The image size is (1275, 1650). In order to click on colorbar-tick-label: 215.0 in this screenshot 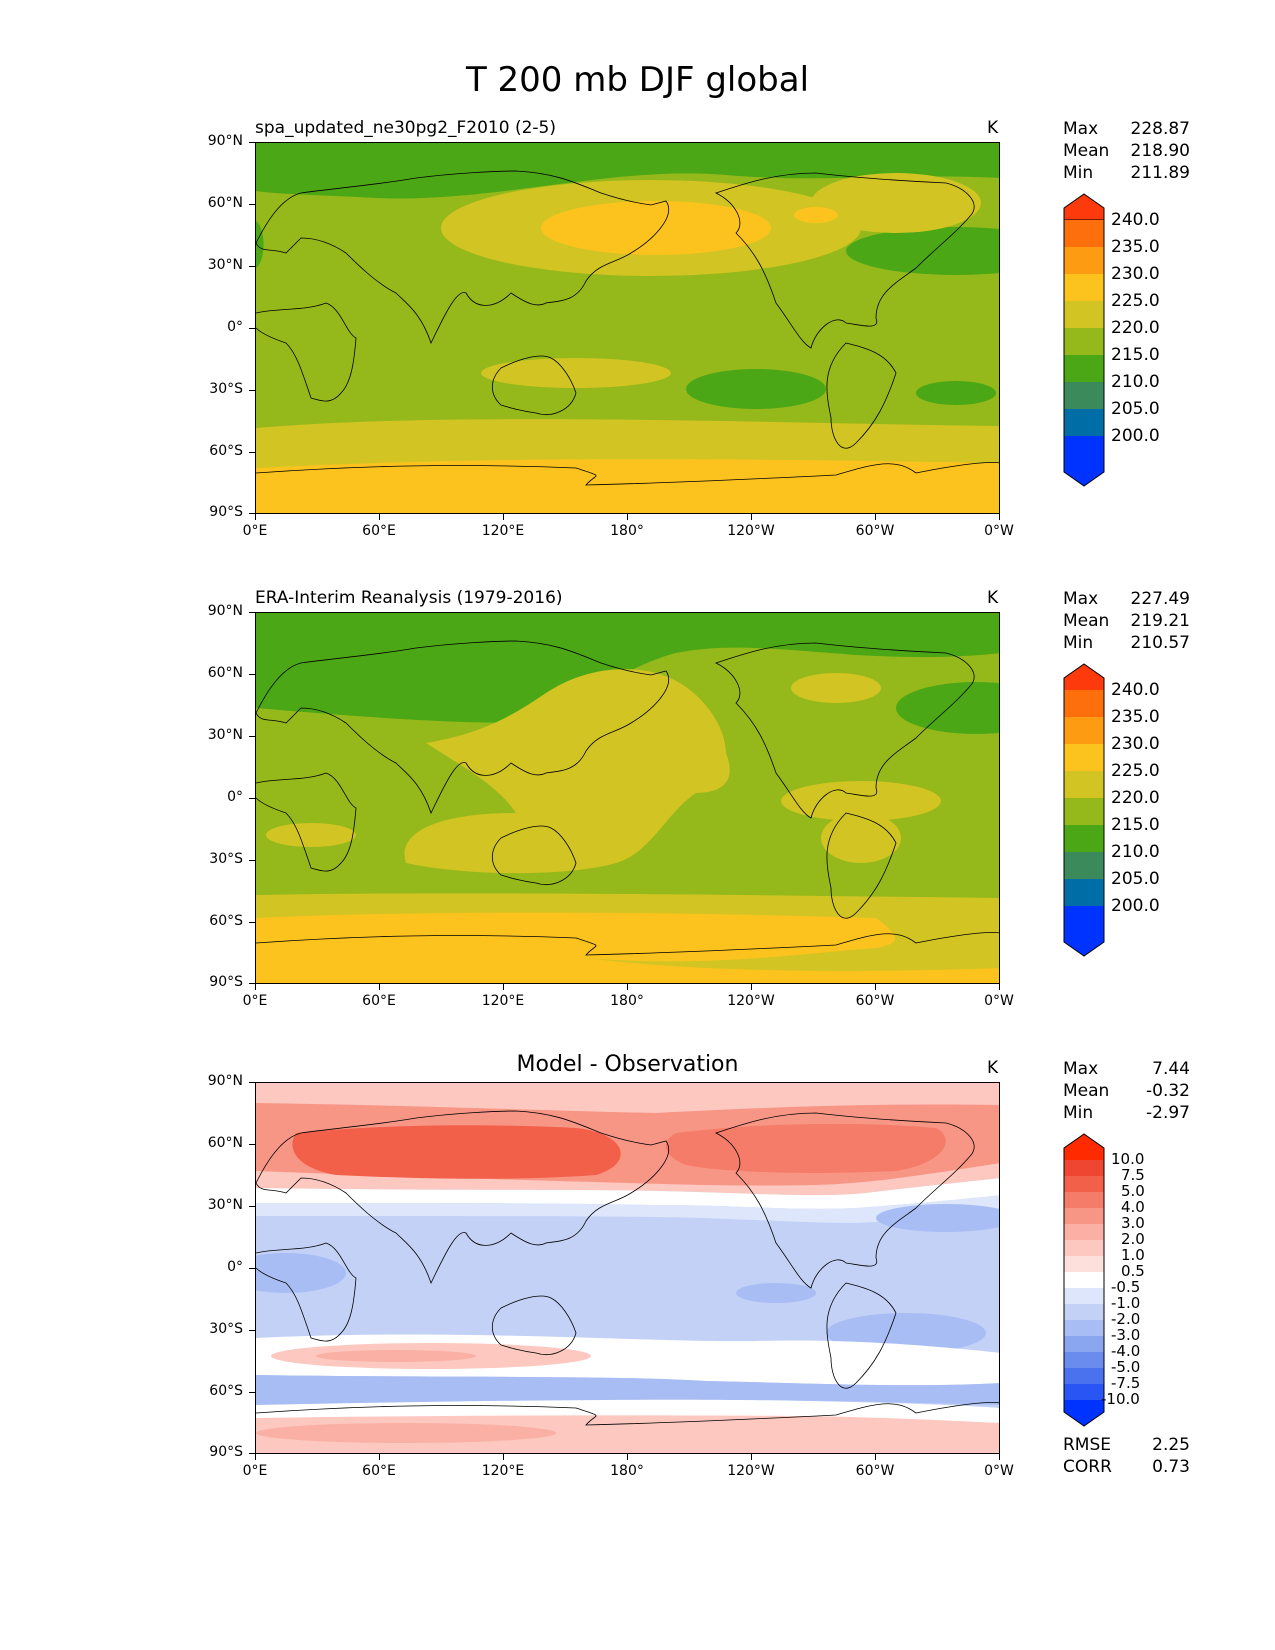, I will do `click(1135, 825)`.